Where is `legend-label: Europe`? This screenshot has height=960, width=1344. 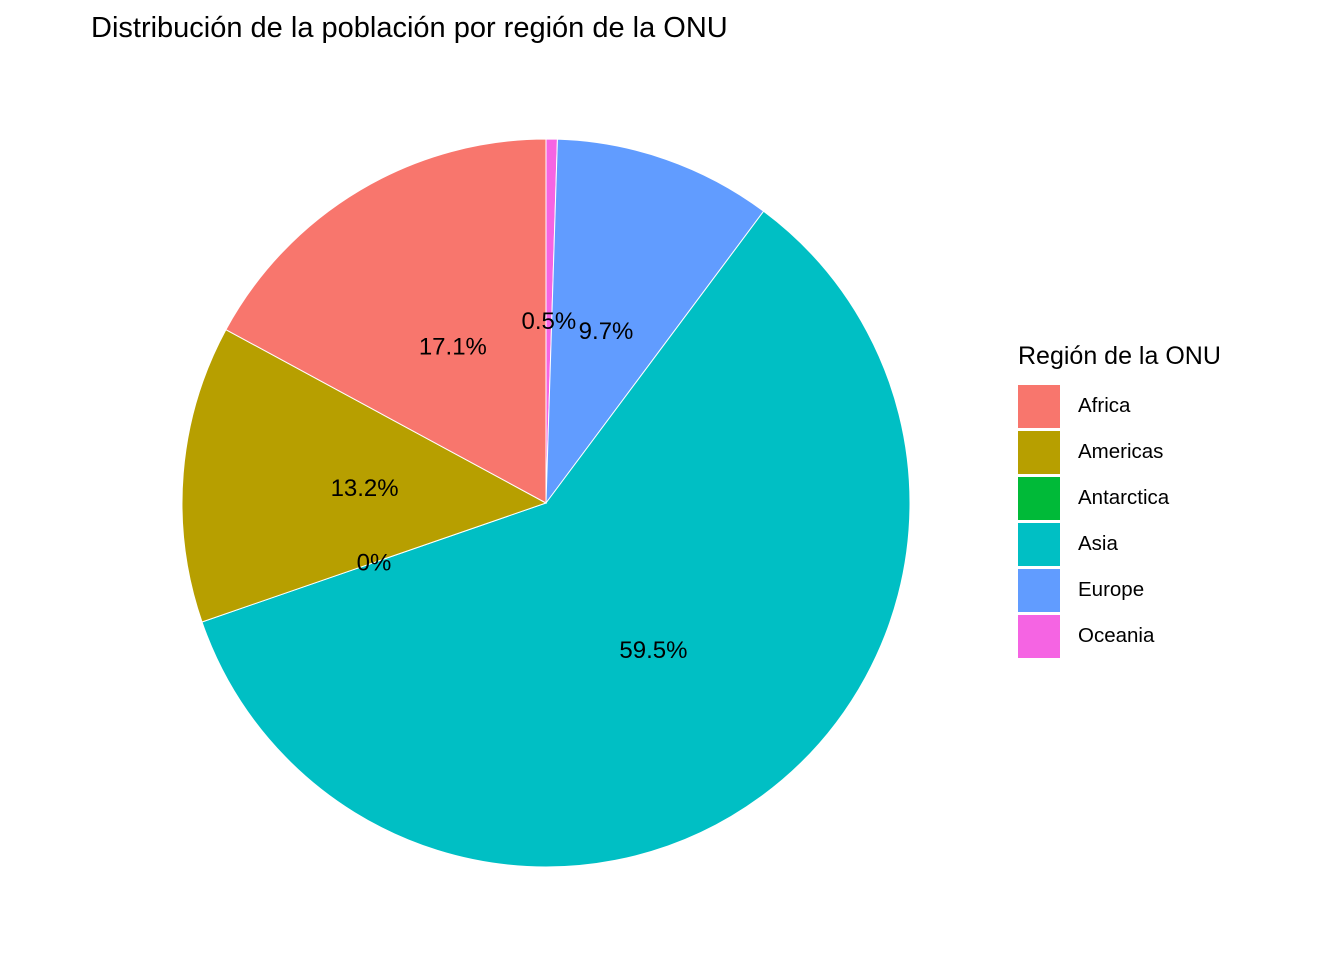
legend-label: Europe is located at coordinates (1111, 589).